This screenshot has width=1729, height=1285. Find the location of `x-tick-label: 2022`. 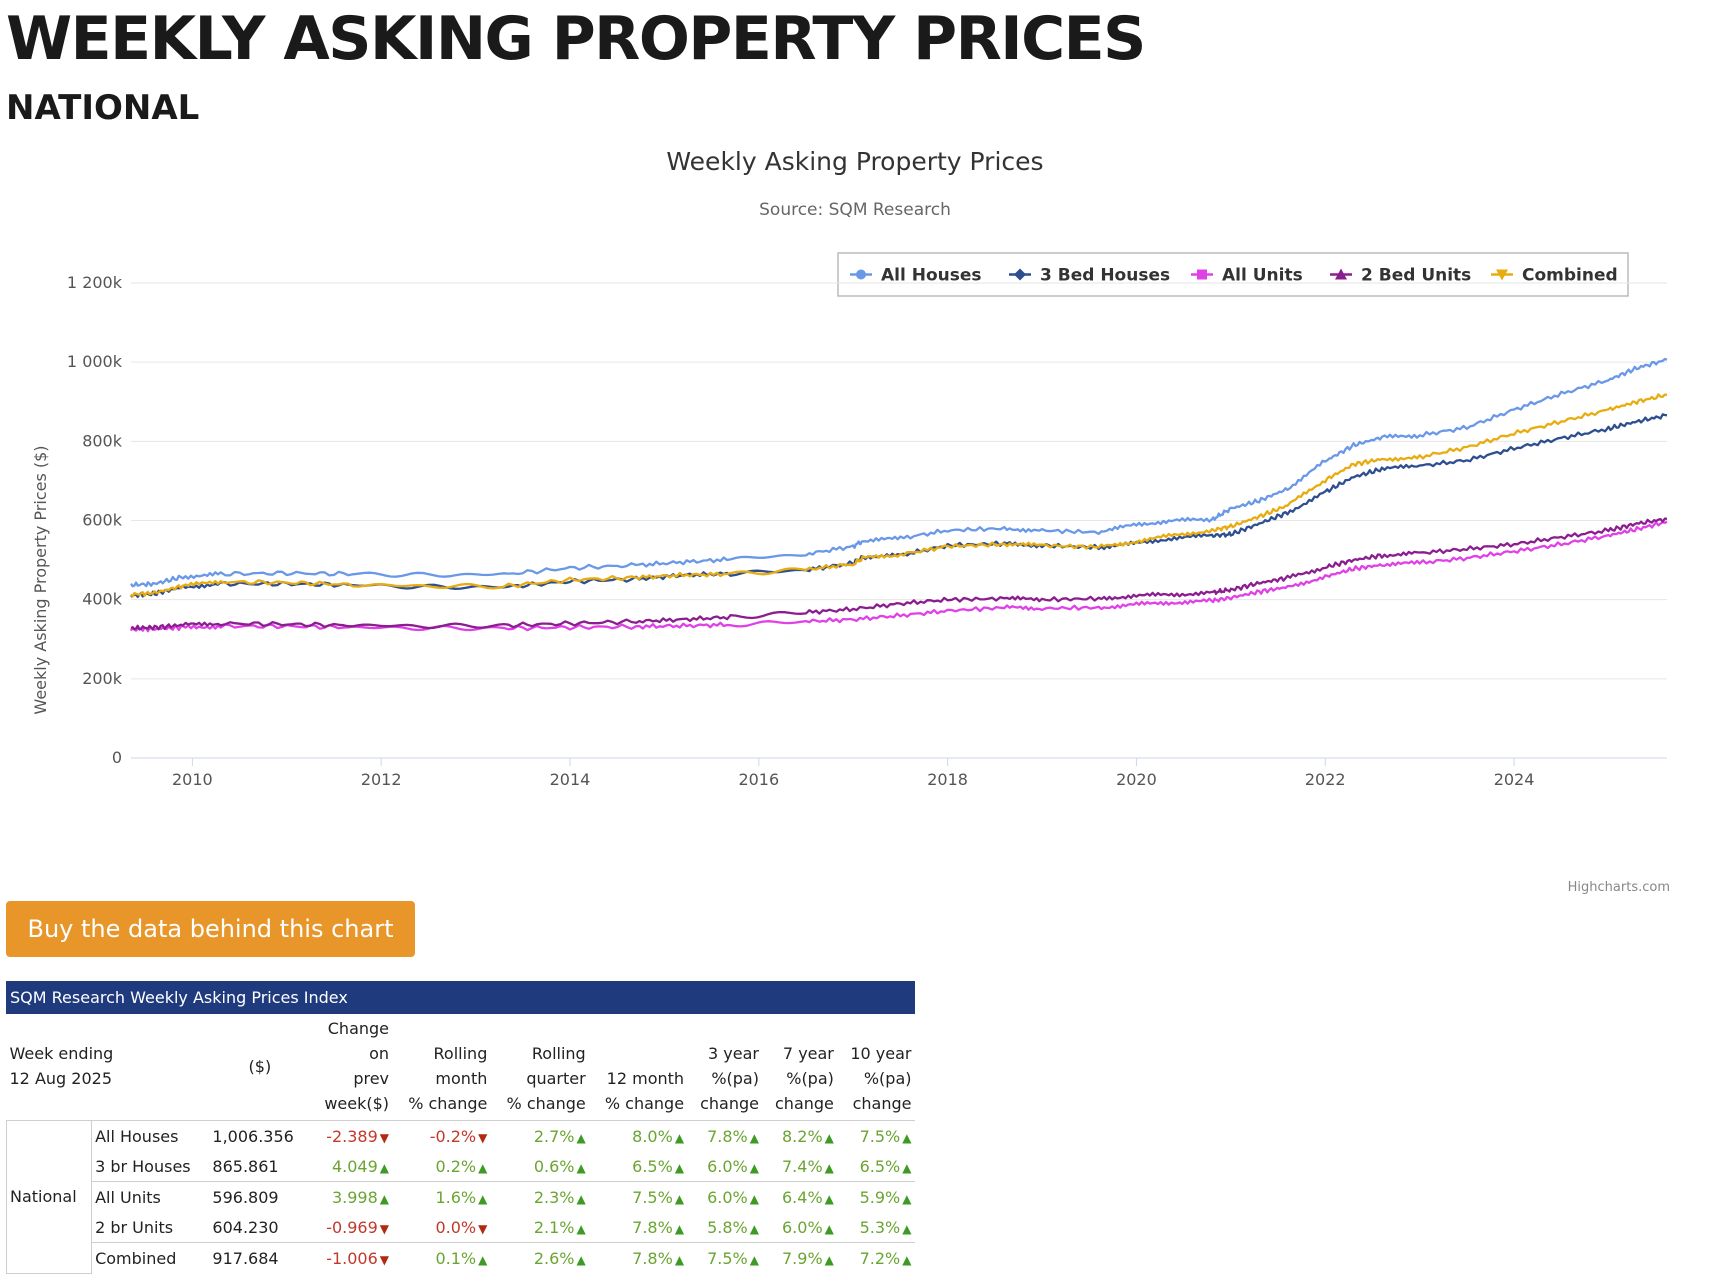

x-tick-label: 2022 is located at coordinates (1325, 779).